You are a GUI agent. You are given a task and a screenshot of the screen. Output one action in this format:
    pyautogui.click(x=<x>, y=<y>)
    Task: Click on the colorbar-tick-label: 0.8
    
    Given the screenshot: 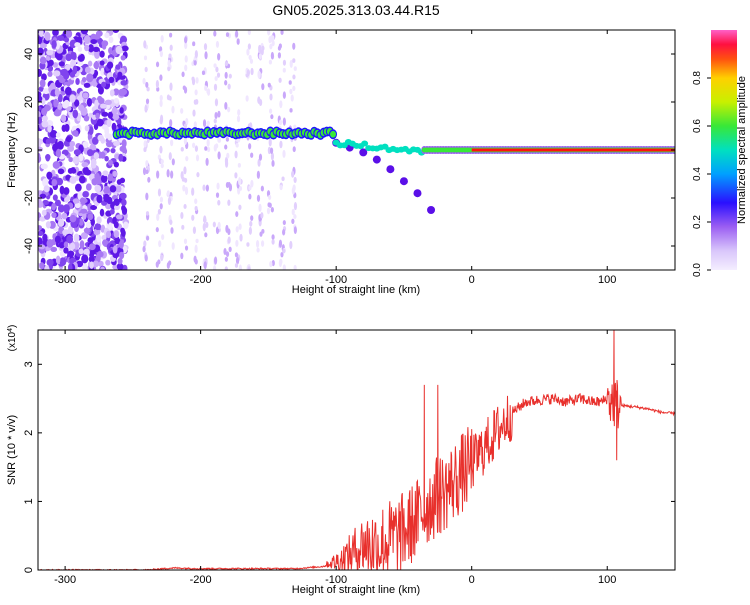 What is the action you would take?
    pyautogui.click(x=697, y=78)
    